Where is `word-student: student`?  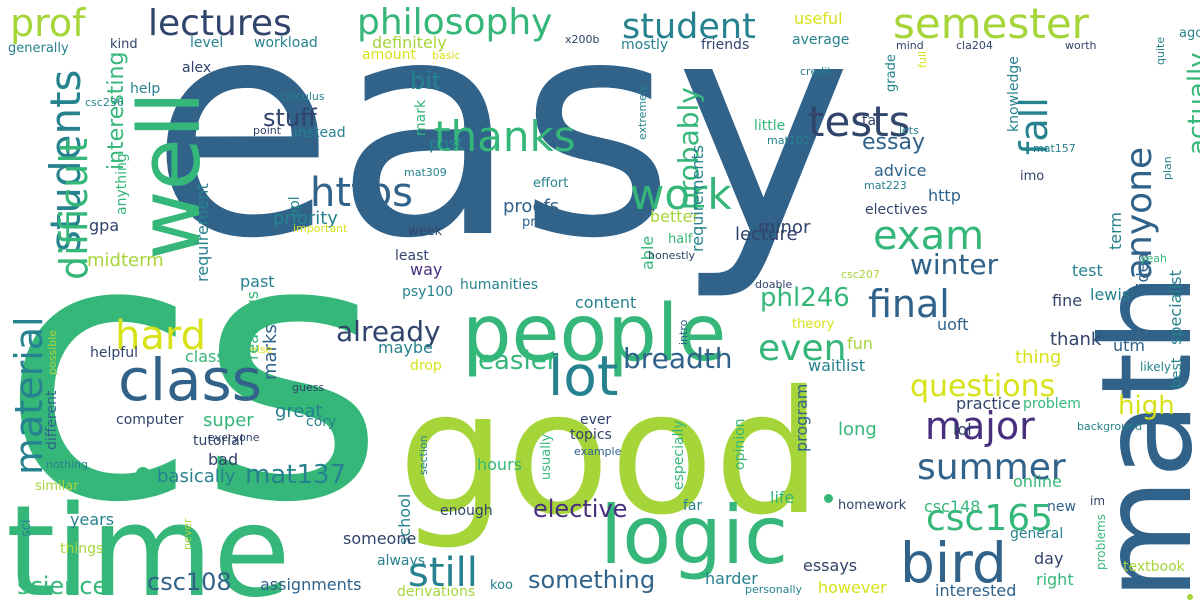 word-student: student is located at coordinates (689, 27).